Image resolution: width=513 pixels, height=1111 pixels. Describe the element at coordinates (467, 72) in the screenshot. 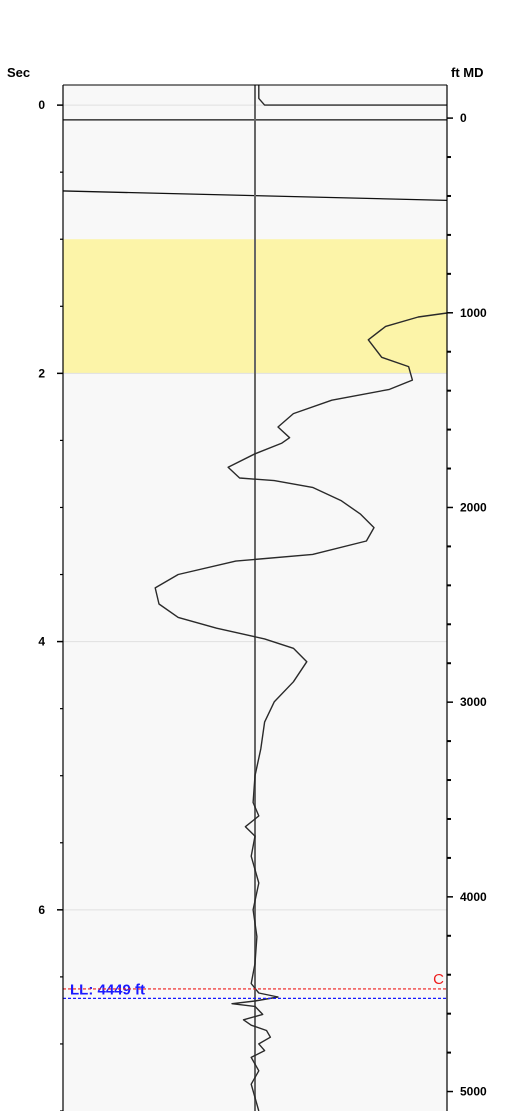

I see `right-axis-title: ft MD` at that location.